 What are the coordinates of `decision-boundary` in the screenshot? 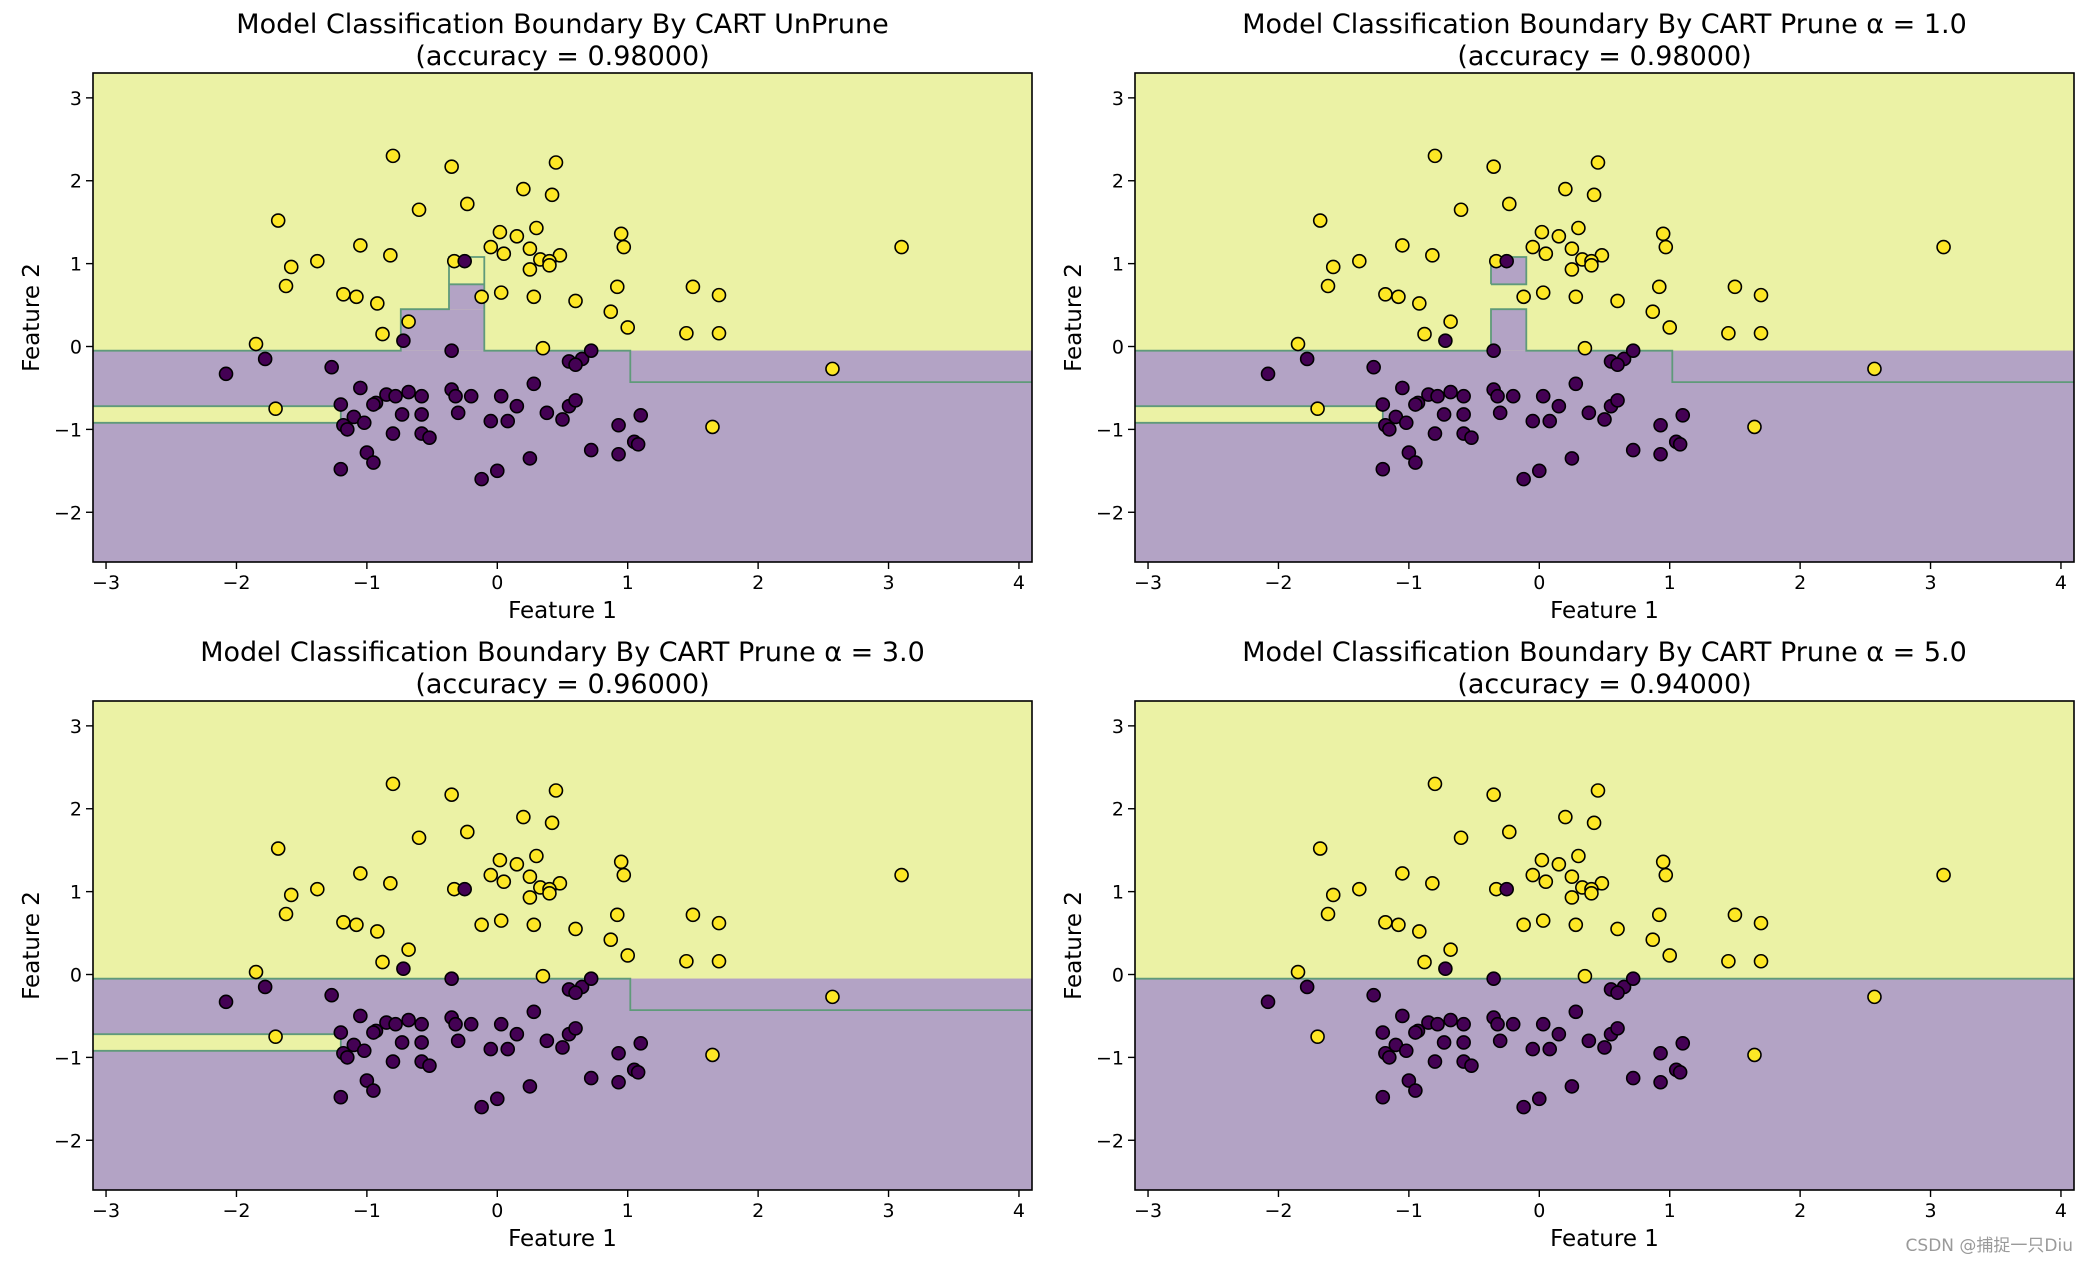 It's located at (217, 414).